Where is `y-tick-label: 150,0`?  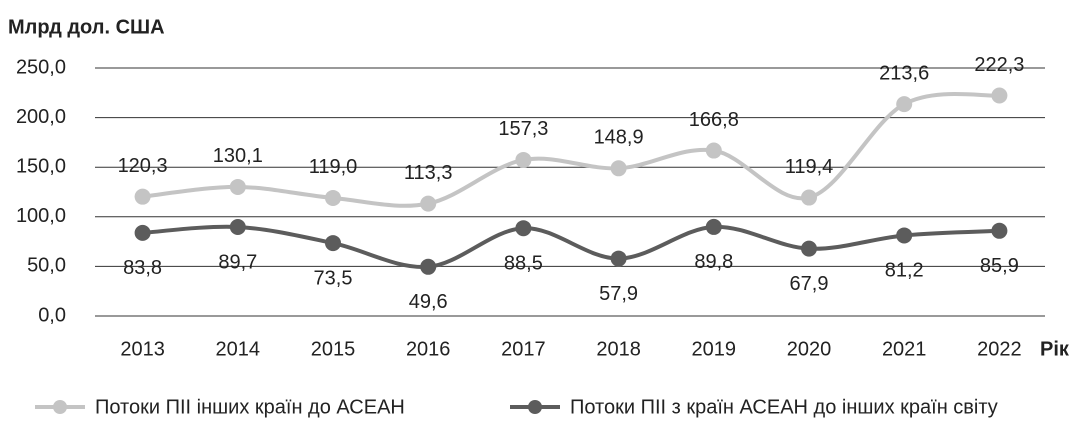
y-tick-label: 150,0 is located at coordinates (41, 166).